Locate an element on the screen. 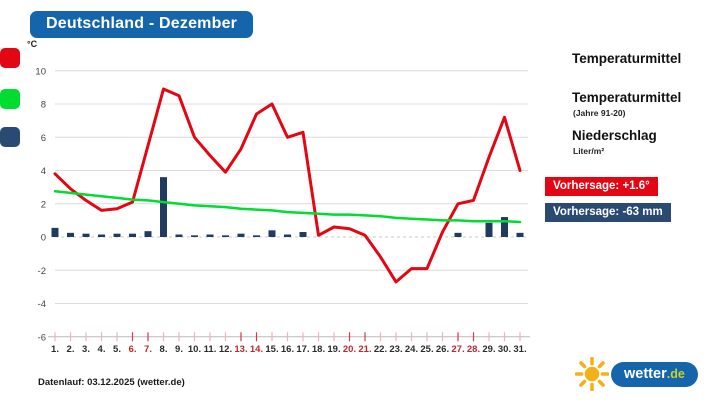 The width and height of the screenshot is (717, 403). day-label: 10. is located at coordinates (194, 349).